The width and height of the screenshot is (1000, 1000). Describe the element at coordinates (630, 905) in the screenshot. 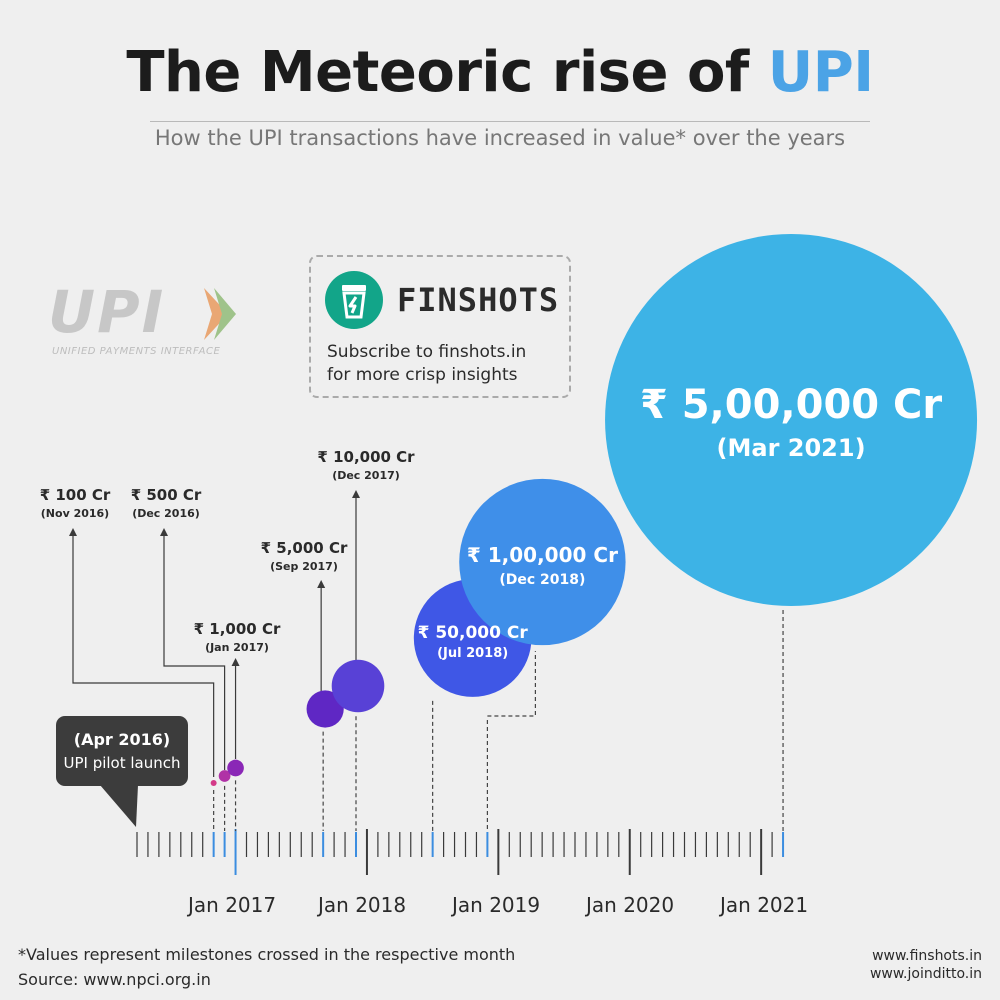

I see `x-tick-label: Jan 2020` at that location.